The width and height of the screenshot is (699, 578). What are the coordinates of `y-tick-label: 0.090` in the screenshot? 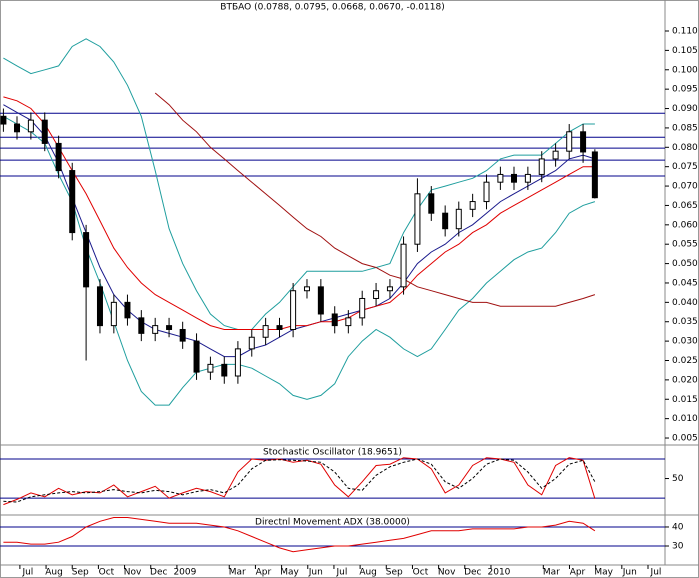 It's located at (685, 109).